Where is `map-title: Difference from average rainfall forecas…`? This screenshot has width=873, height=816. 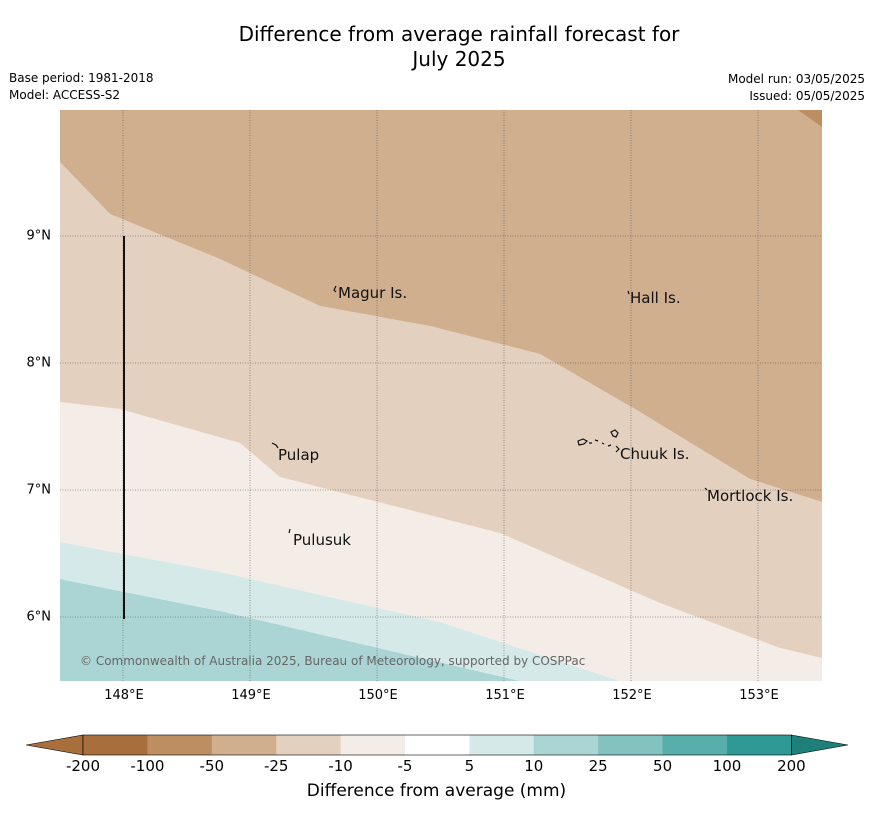
map-title: Difference from average rainfall forecas… is located at coordinates (459, 46).